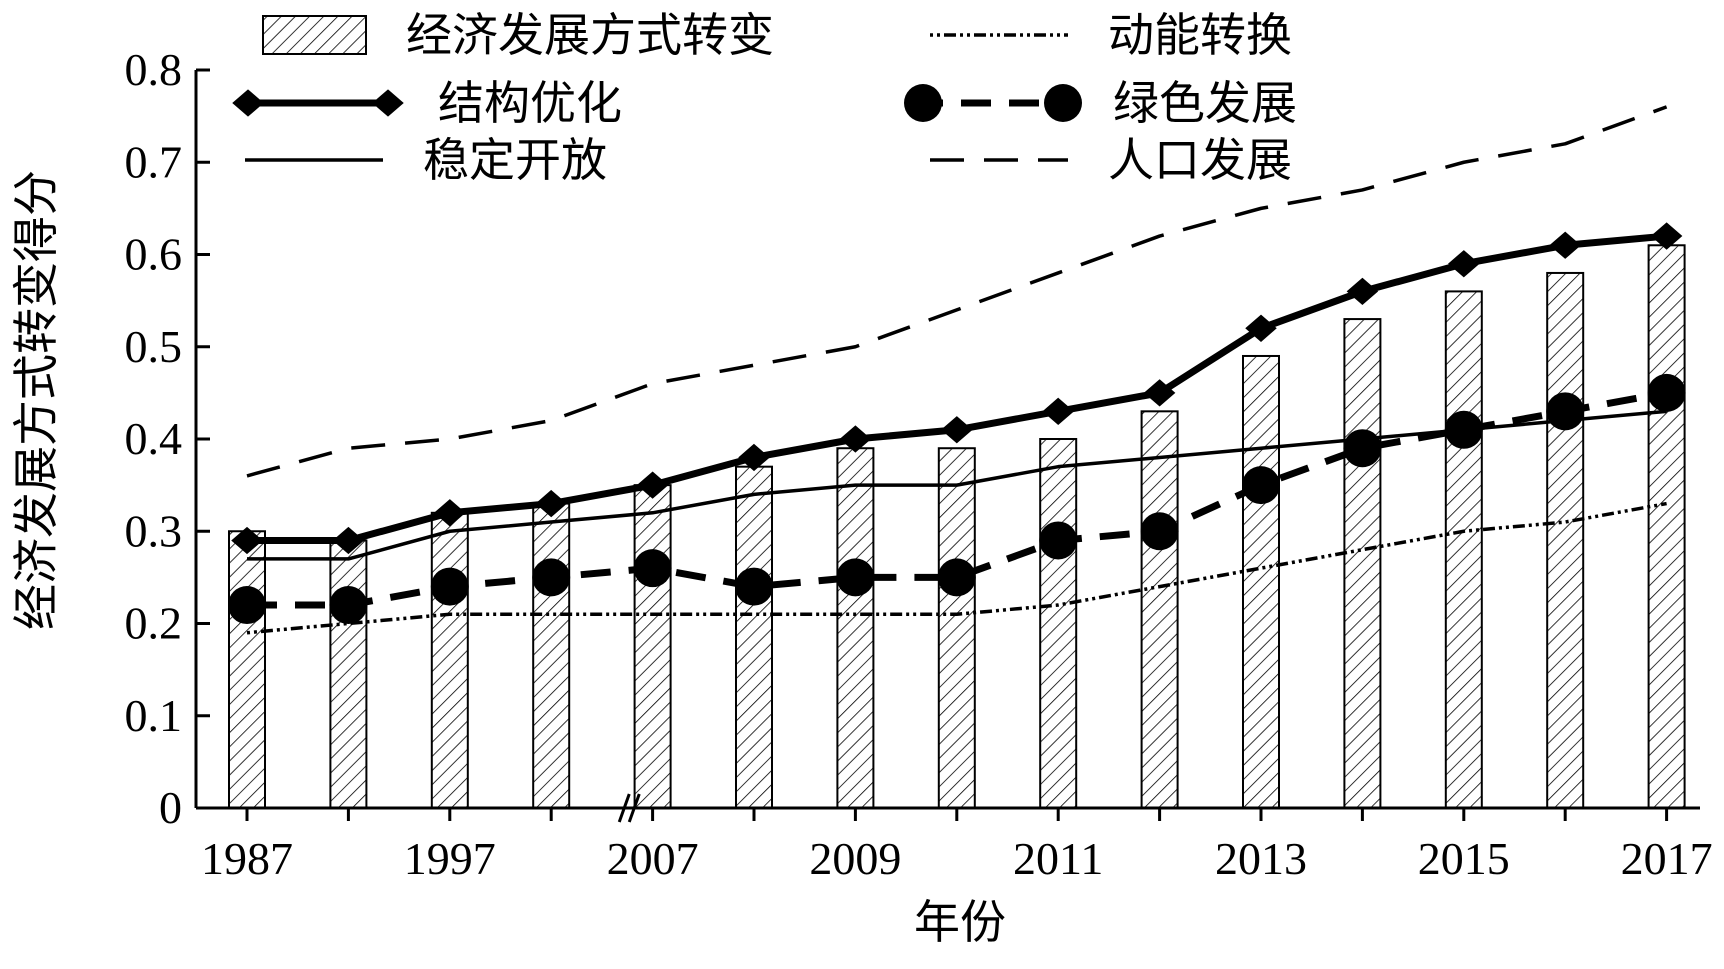 The width and height of the screenshot is (1724, 969). I want to click on bar-1987, so click(247, 669).